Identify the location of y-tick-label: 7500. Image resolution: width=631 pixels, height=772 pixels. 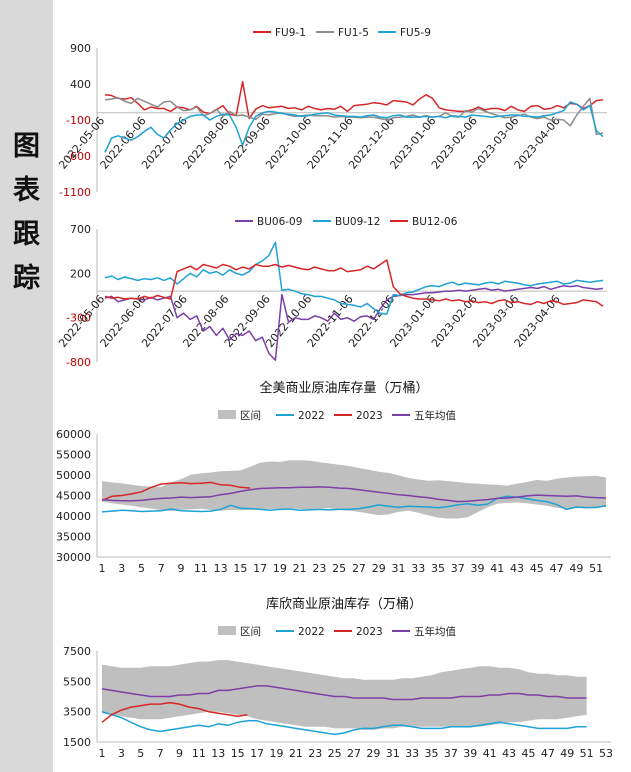
(77, 651).